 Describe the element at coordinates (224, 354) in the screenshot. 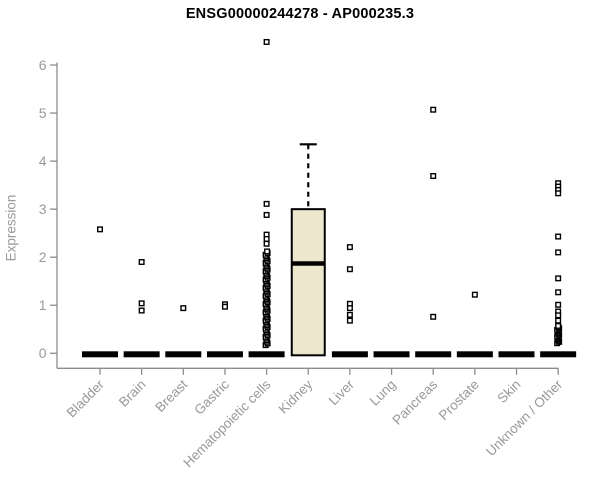

I see `flat-box-gastric` at that location.